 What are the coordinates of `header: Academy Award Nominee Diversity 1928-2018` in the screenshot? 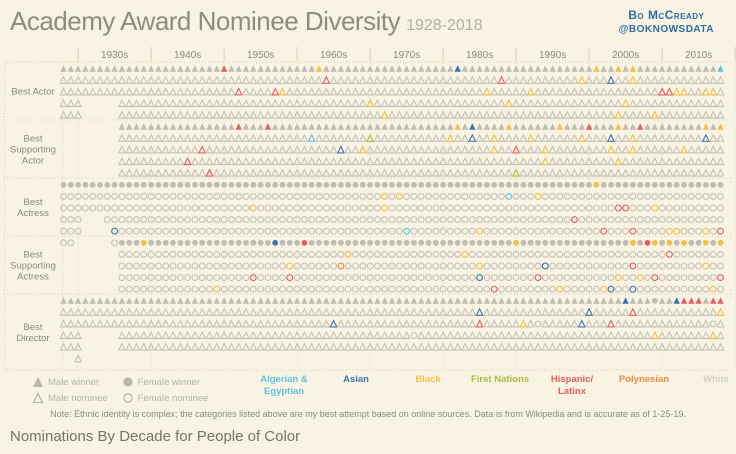 It's located at (246, 21).